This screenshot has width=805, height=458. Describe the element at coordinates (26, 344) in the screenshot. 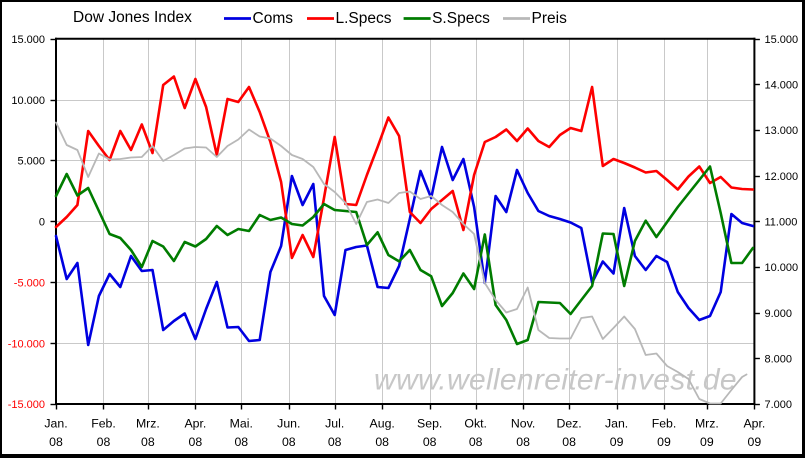

I see `svg-text: -10.000` at that location.